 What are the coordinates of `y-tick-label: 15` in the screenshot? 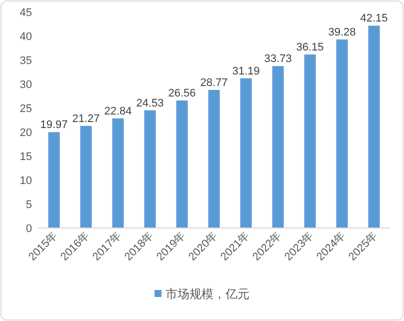 It's located at (26, 157).